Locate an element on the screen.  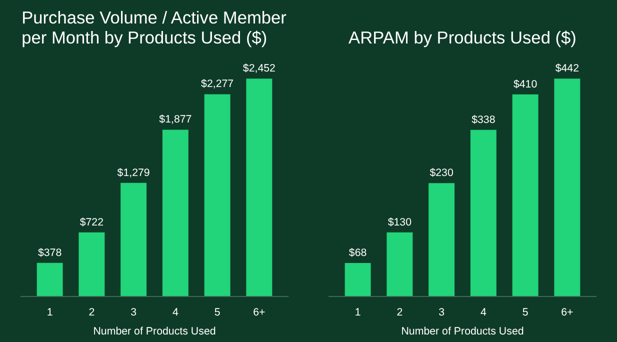
data-label: $338 is located at coordinates (484, 120).